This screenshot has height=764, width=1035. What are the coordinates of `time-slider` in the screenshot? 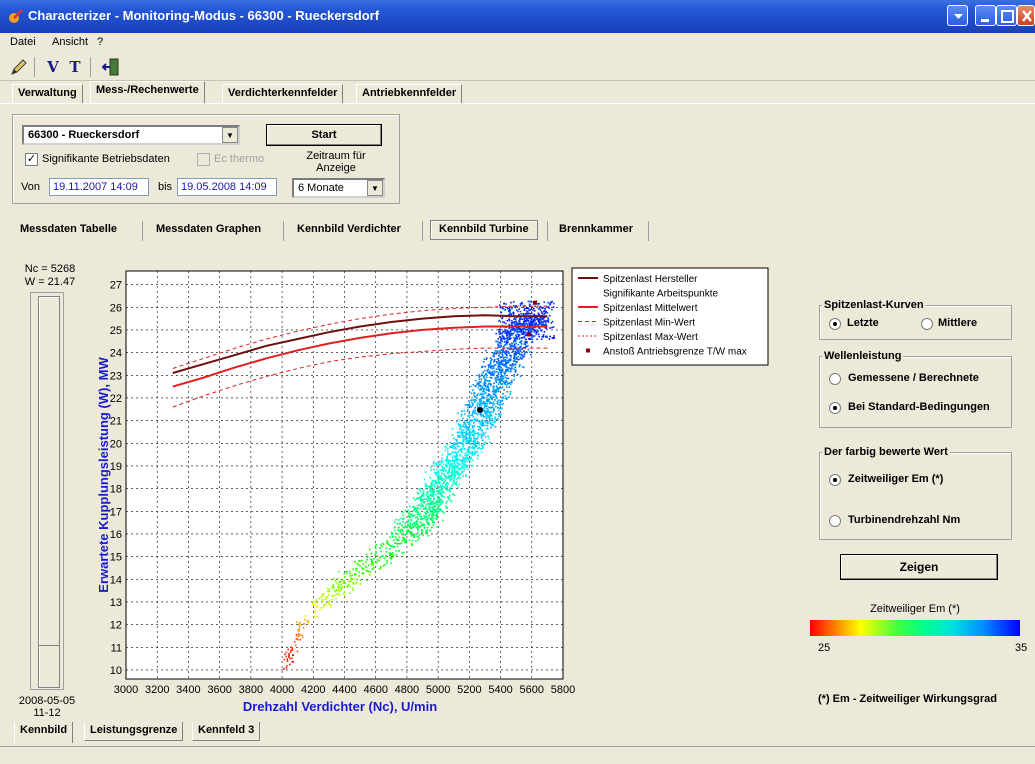 It's located at (47, 491).